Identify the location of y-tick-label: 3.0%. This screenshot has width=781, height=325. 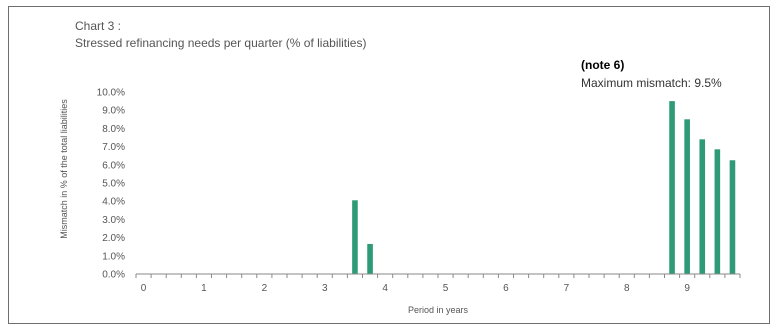
(113, 220).